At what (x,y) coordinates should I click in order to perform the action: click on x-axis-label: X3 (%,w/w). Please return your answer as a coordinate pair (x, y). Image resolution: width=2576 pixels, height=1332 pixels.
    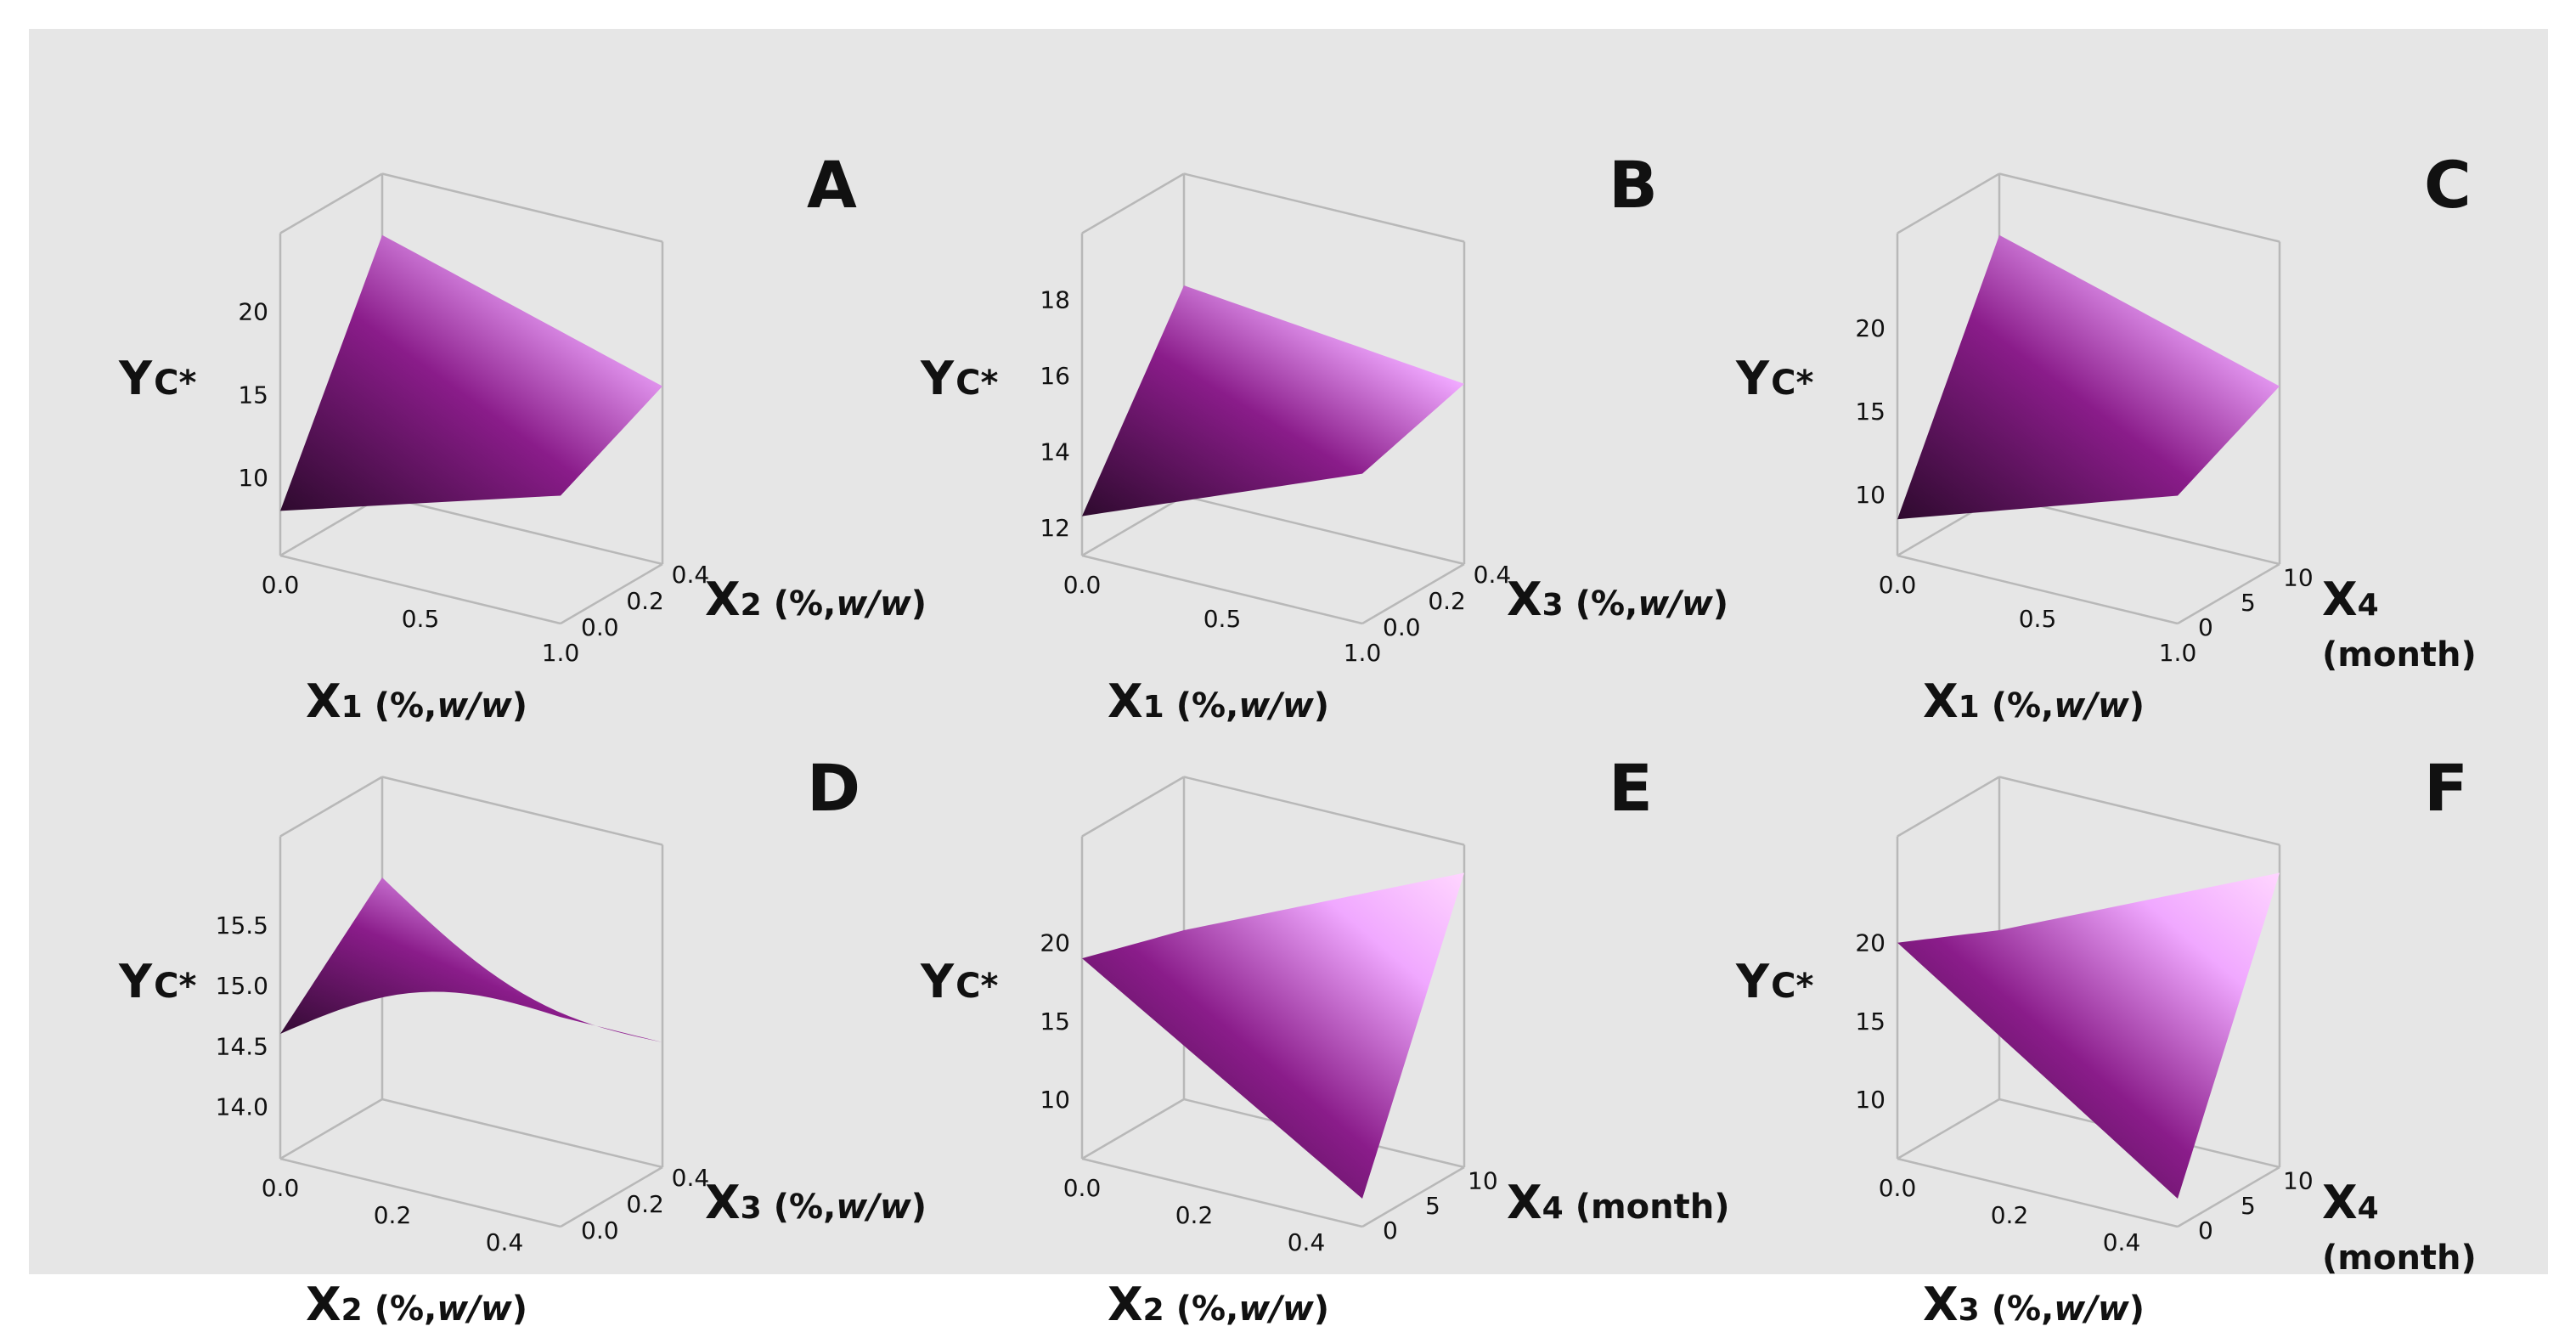
    Looking at the image, I should click on (2034, 1304).